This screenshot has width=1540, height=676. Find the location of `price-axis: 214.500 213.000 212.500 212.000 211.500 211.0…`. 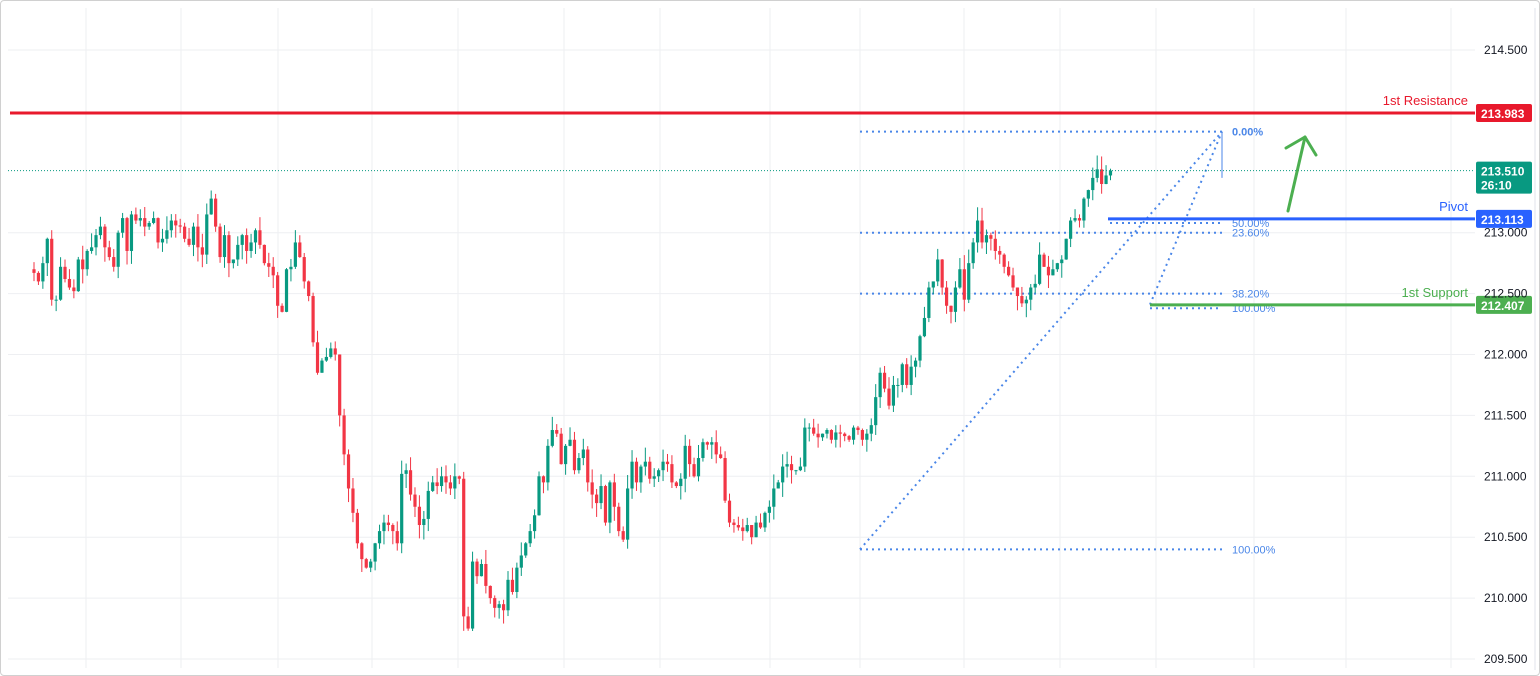

price-axis: 214.500 213.000 212.500 212.000 211.500 211.0… is located at coordinates (1506, 354).